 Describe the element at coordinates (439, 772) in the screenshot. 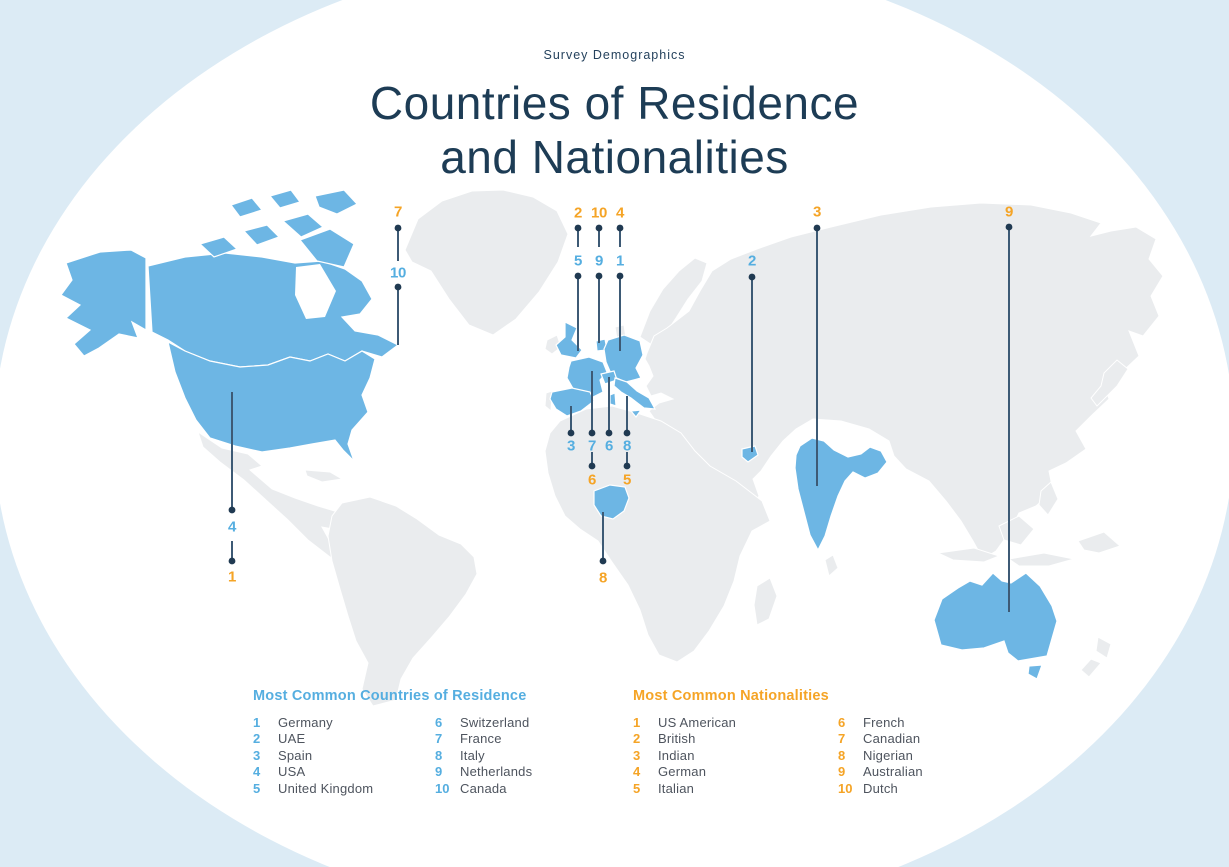

I see `rank-number: 9` at that location.